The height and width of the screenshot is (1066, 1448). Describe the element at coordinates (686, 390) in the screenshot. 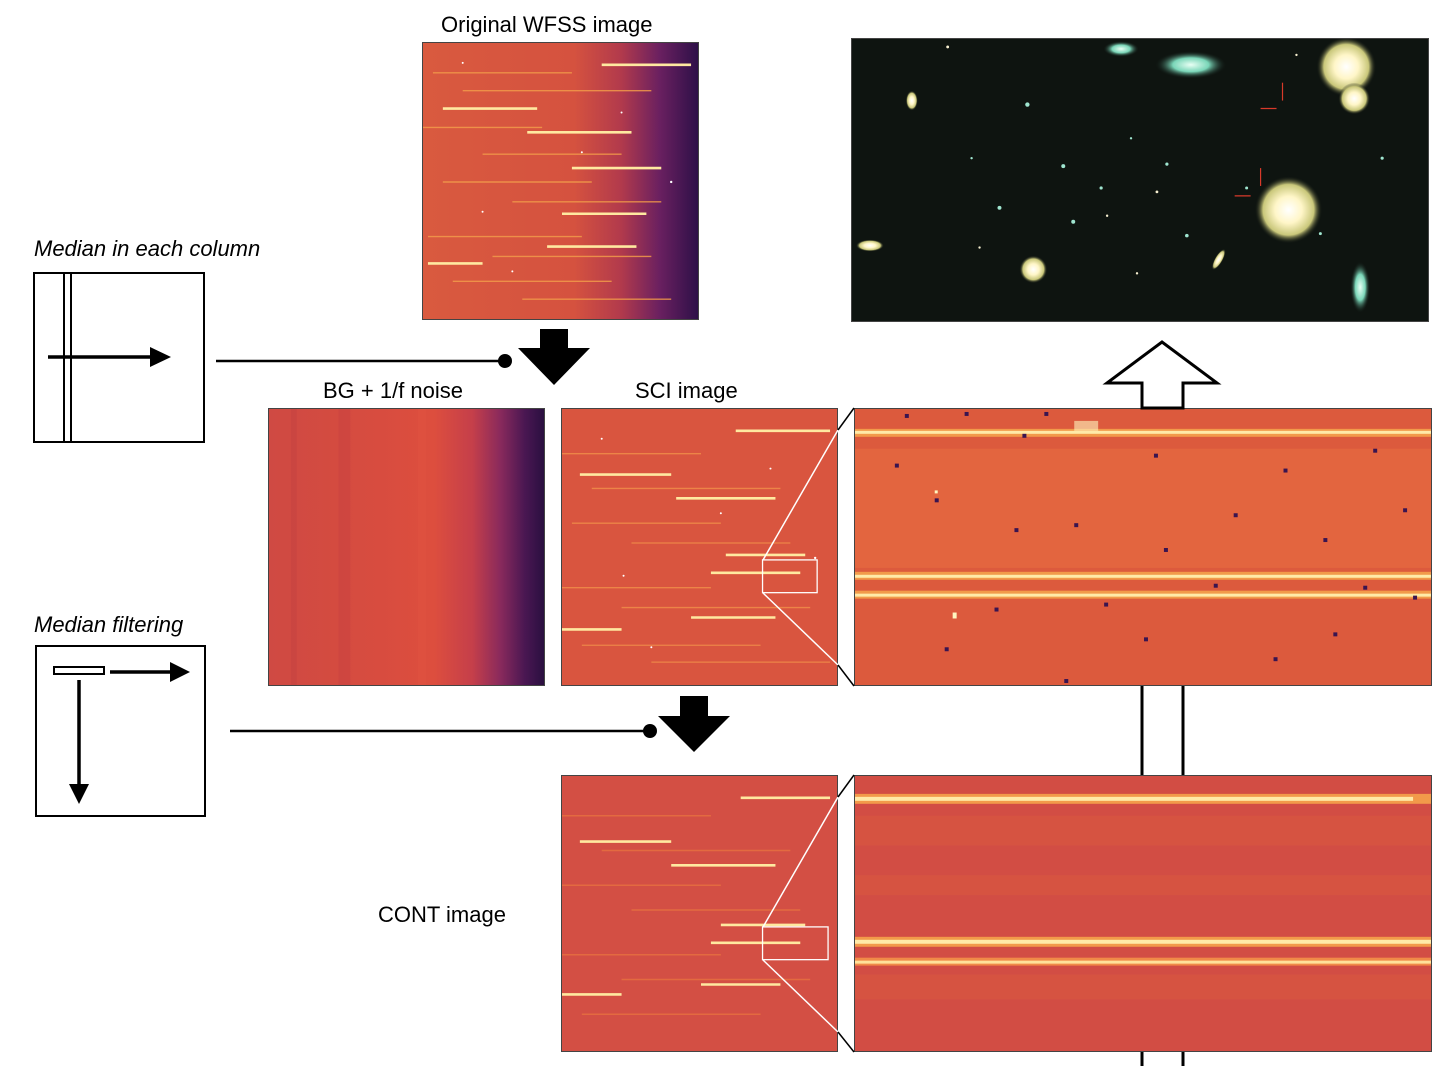

I see `label-sci-image: SCI image` at that location.